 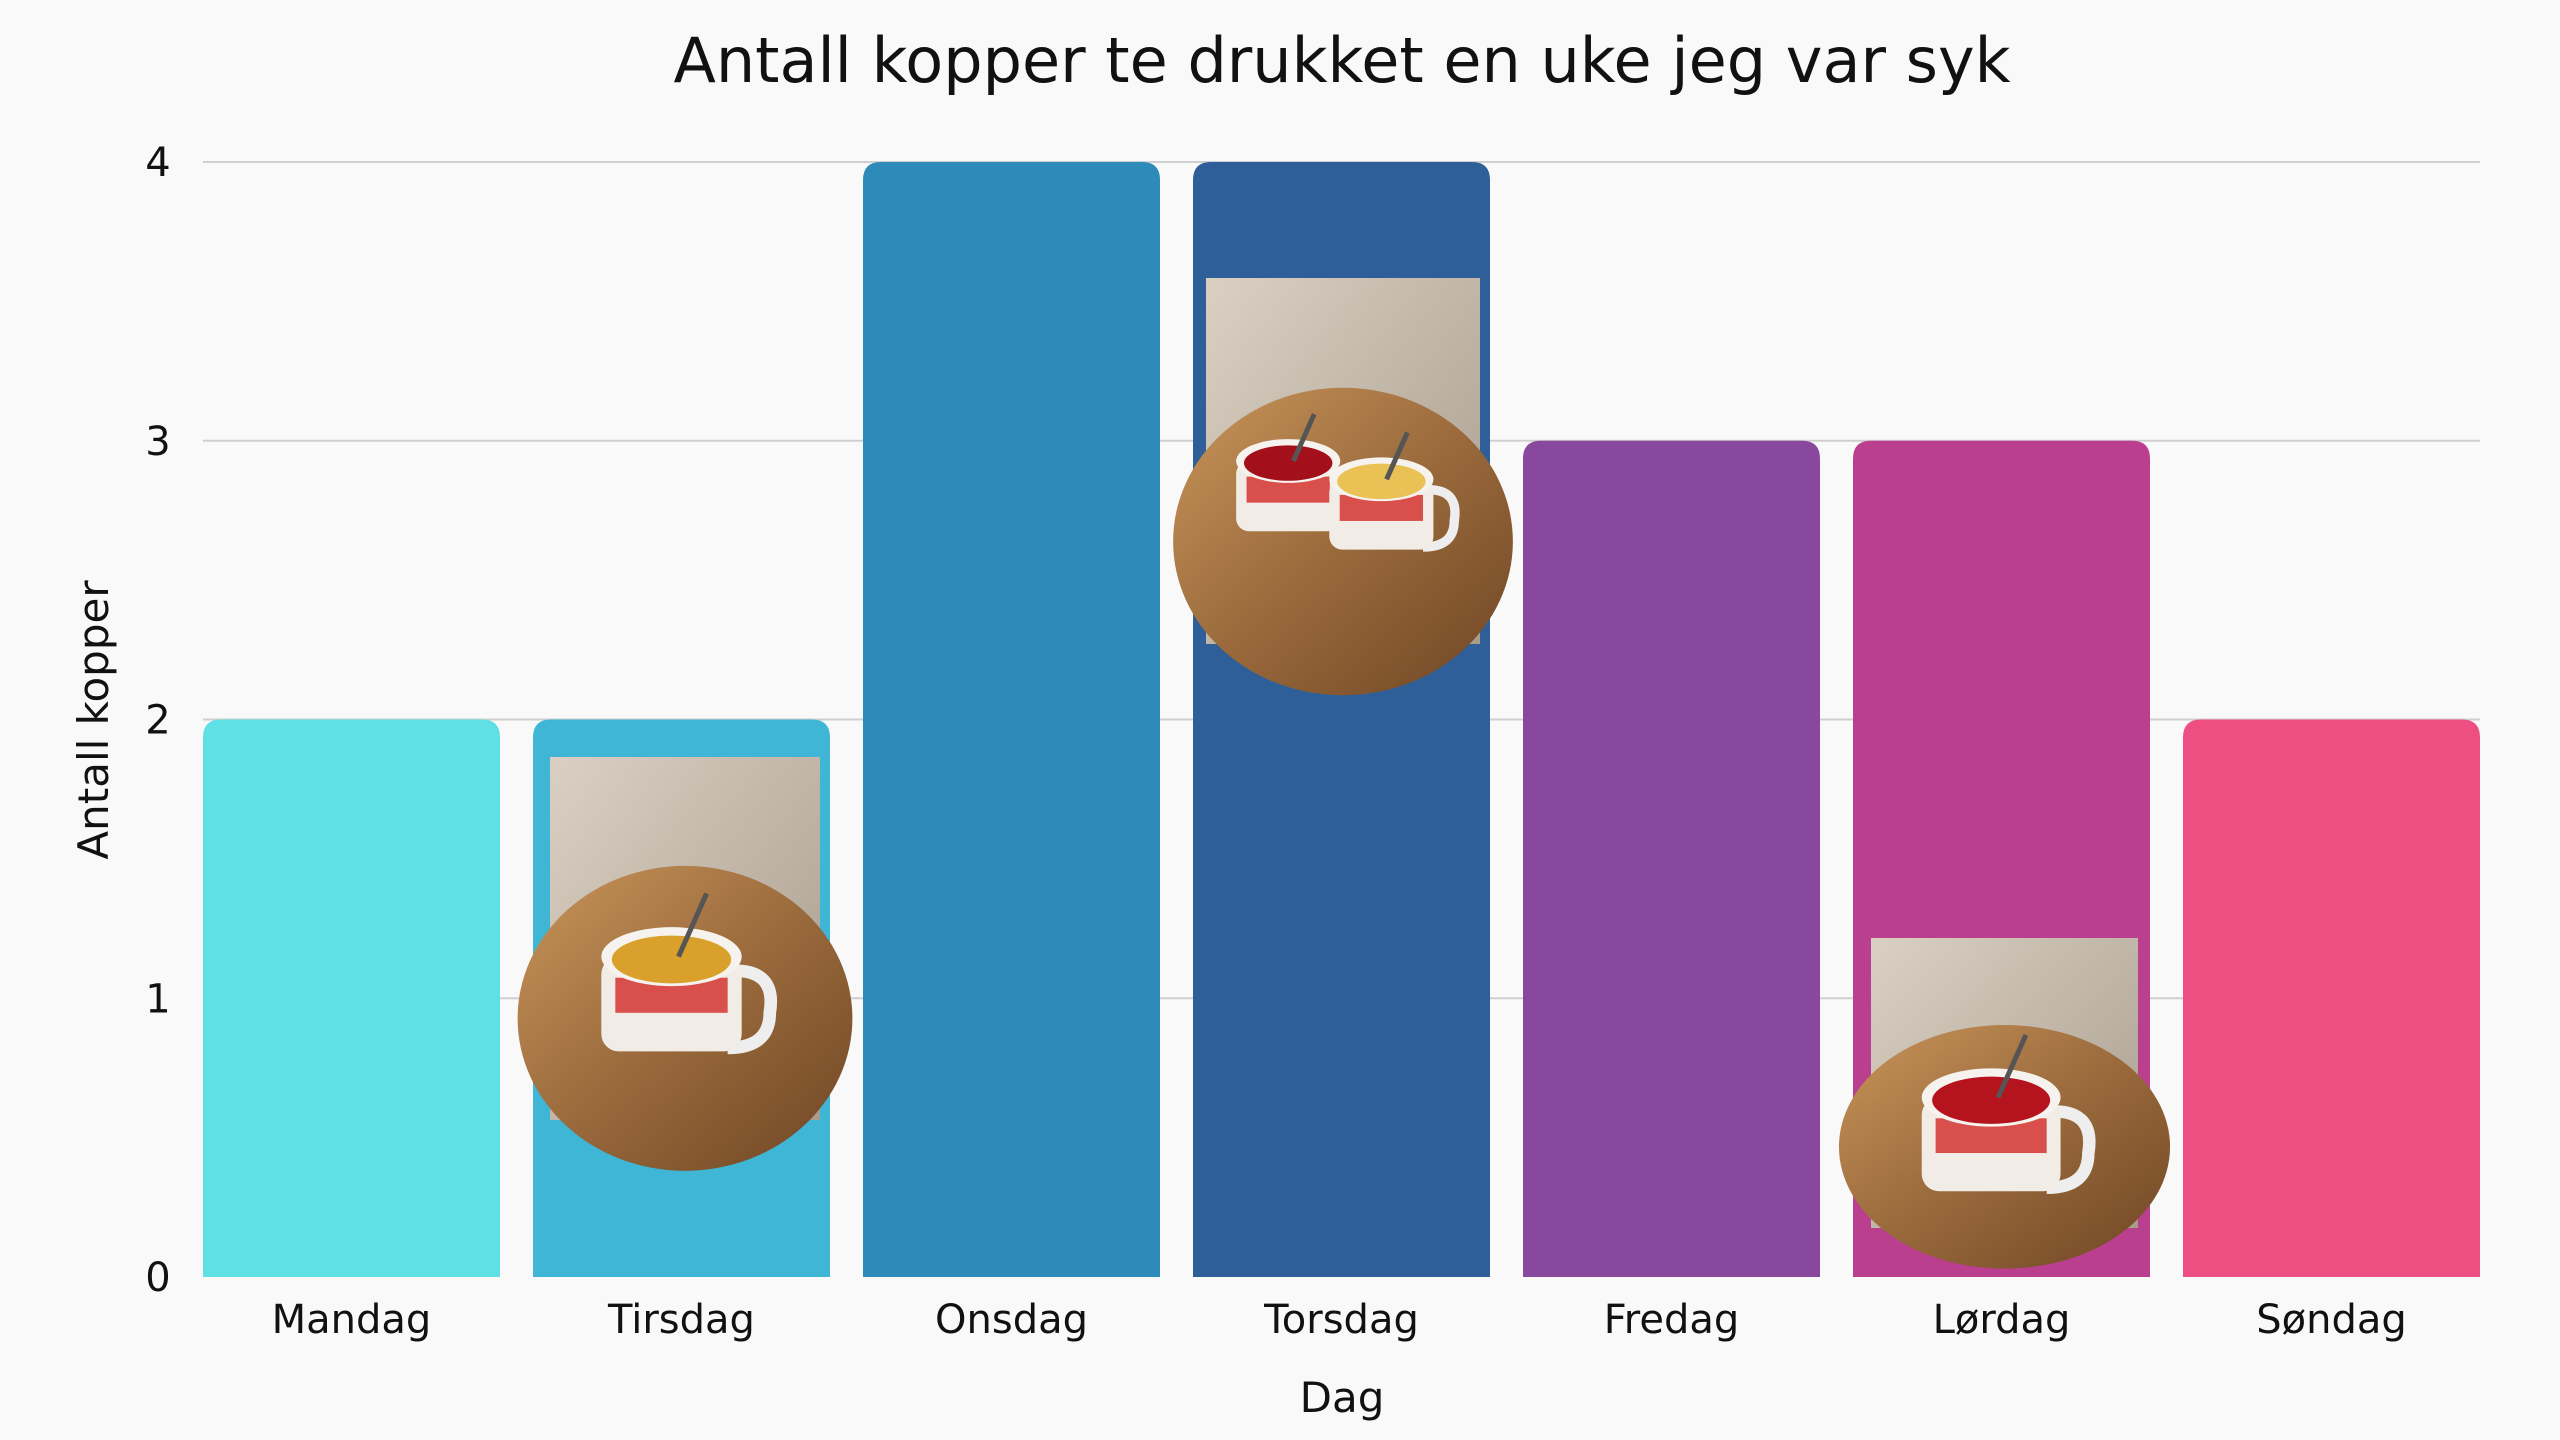 What do you see at coordinates (2004, 1103) in the screenshot?
I see `tea-mug-red-tea-icon` at bounding box center [2004, 1103].